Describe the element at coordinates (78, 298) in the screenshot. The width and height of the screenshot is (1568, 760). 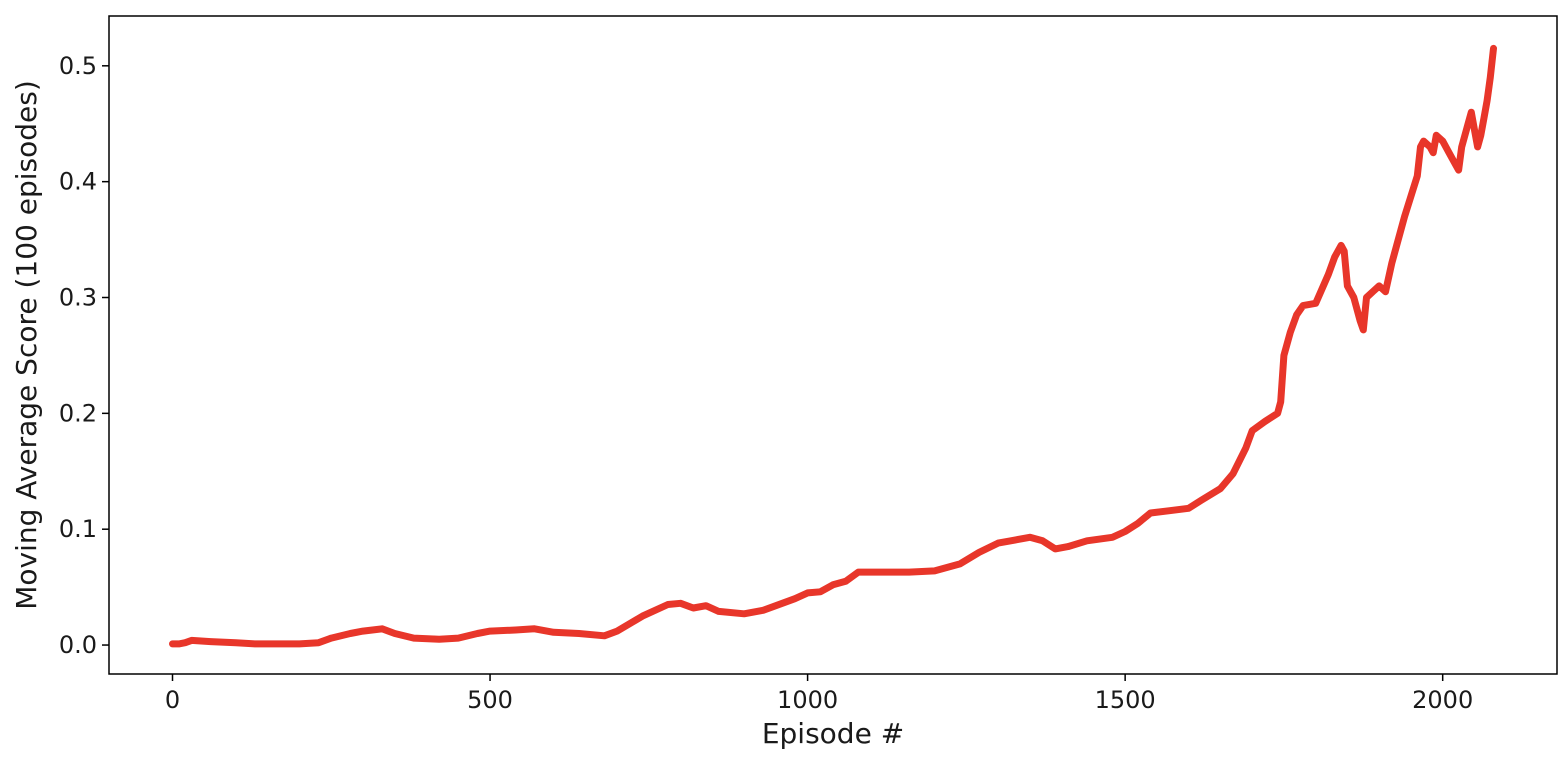
I see `y-tick-label: 0.3` at that location.